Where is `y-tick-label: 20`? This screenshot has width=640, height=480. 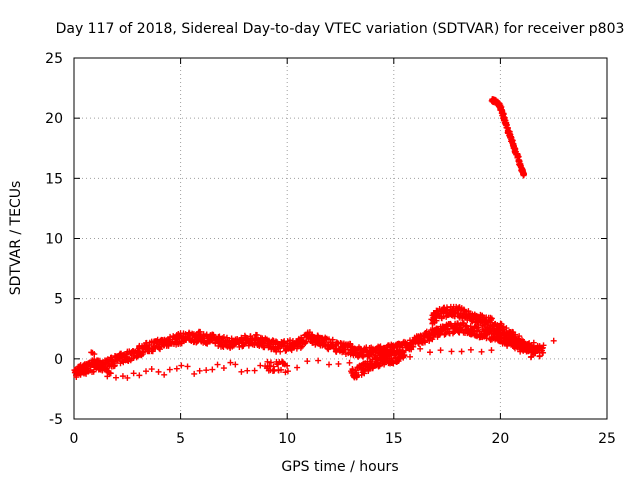 y-tick-label: 20 is located at coordinates (54, 119).